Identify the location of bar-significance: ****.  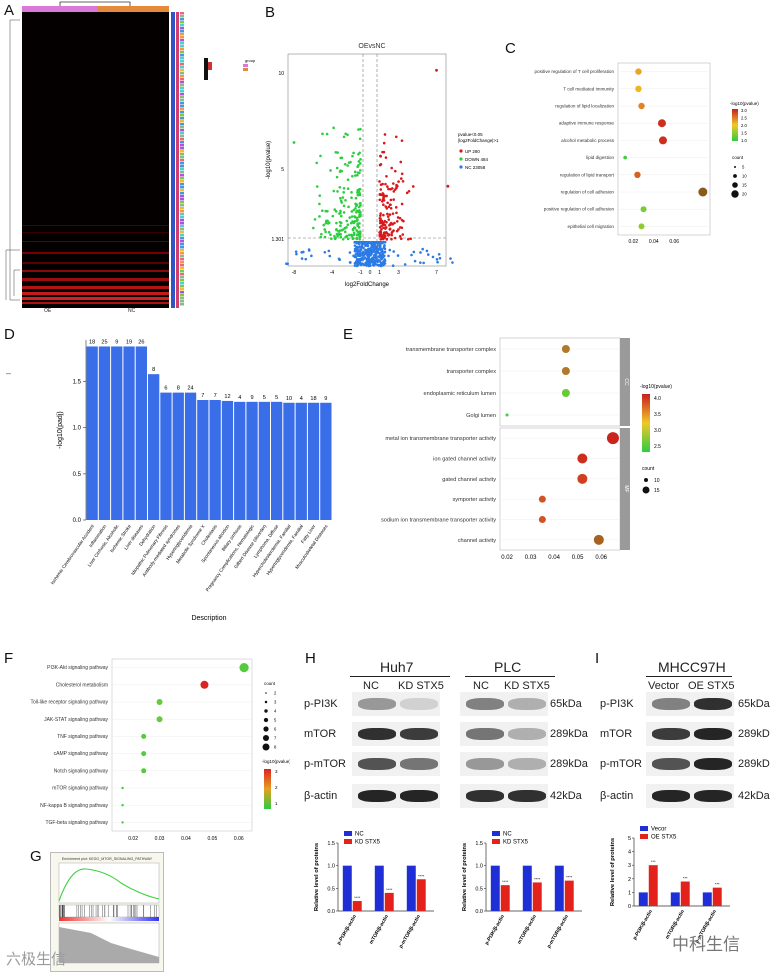
(569, 877).